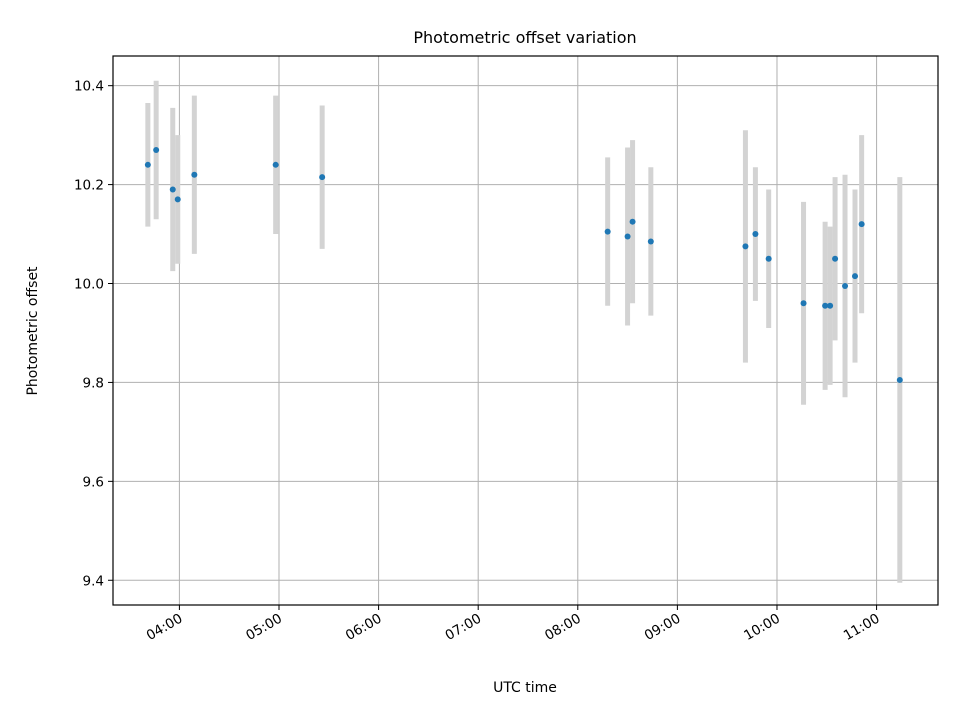  I want to click on y-tick-label: 10.4, so click(89, 87).